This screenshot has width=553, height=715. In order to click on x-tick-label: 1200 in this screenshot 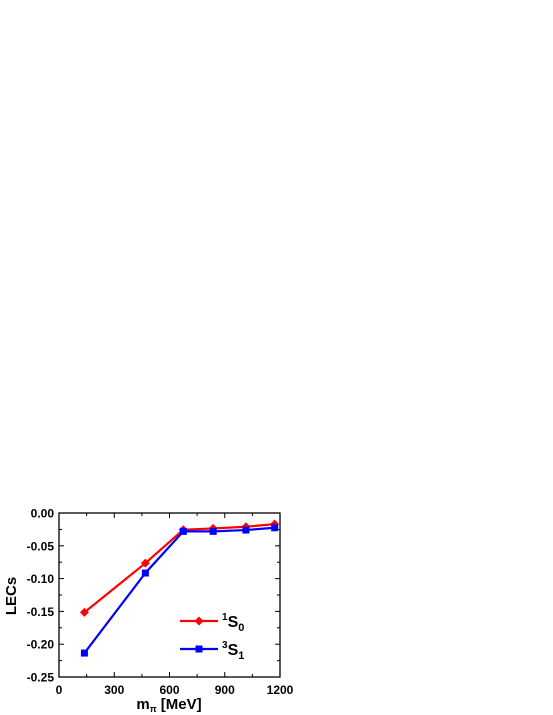, I will do `click(280, 690)`.